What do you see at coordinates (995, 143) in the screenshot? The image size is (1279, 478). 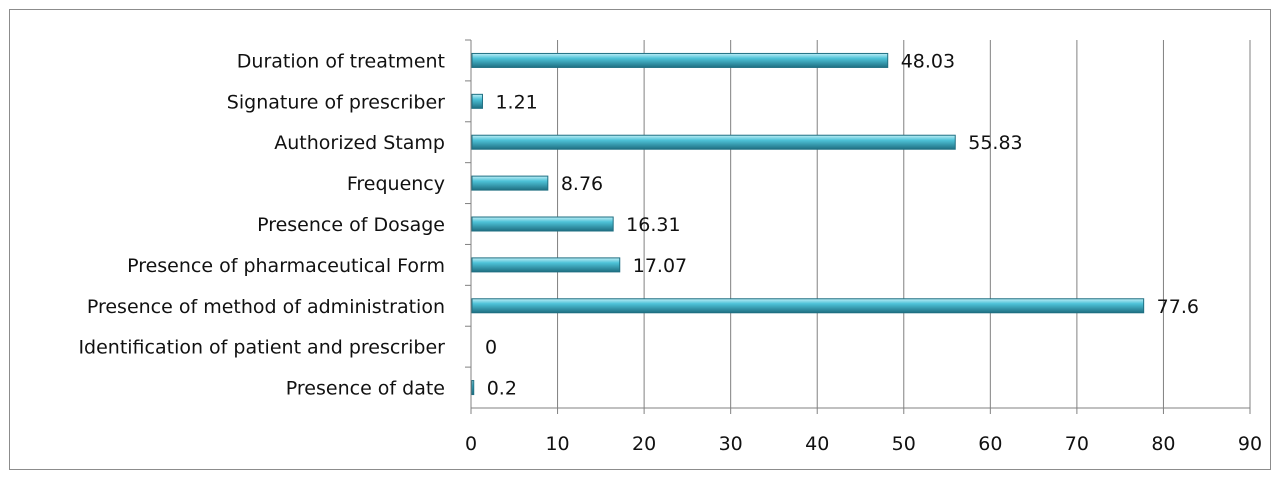 I see `data-label: 55.83` at bounding box center [995, 143].